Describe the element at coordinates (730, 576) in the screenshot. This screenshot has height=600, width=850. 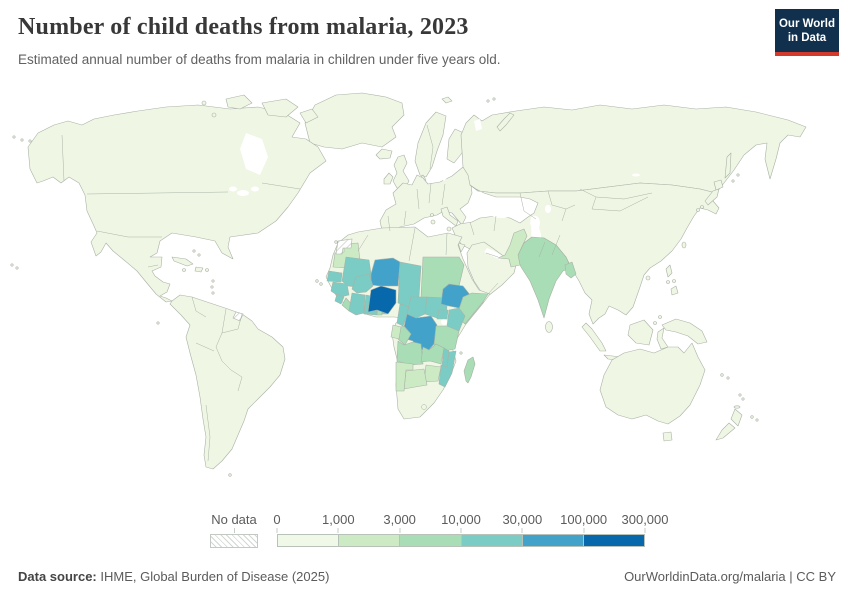
I see `footer-link: OurWorldinData.org/malaria | CC BY` at that location.